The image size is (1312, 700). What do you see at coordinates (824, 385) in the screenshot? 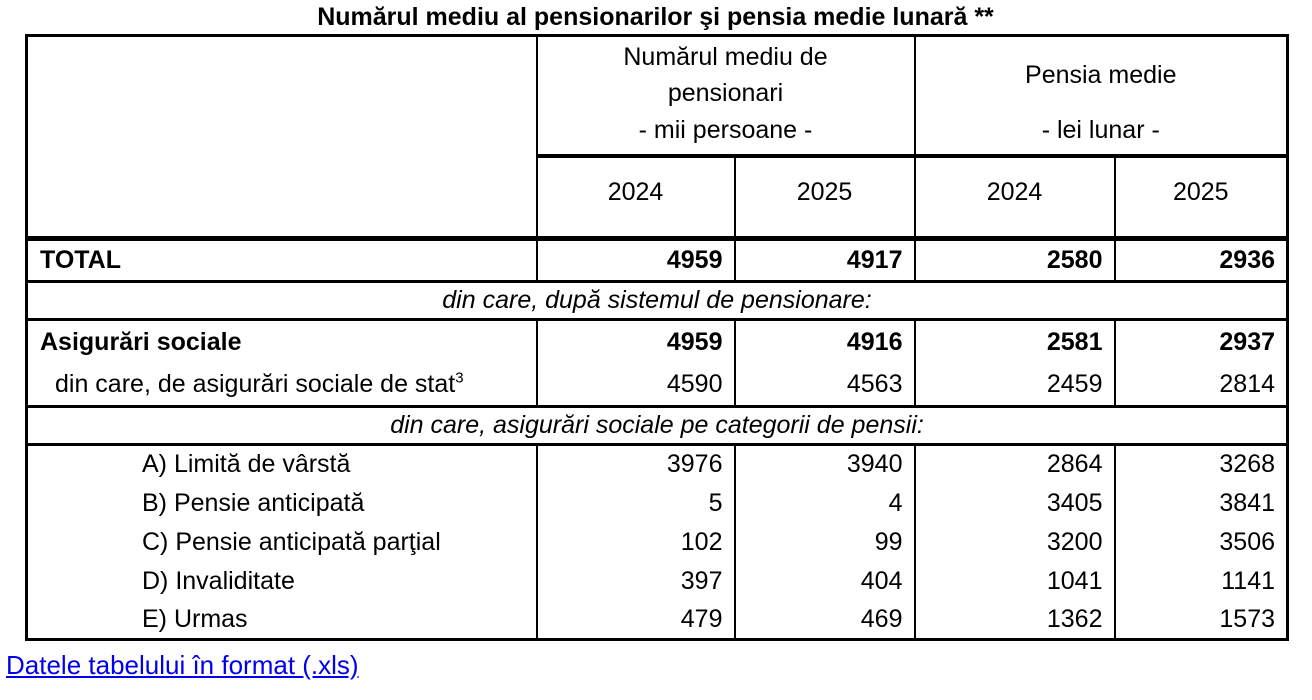
I see `value-cell: 4563` at bounding box center [824, 385].